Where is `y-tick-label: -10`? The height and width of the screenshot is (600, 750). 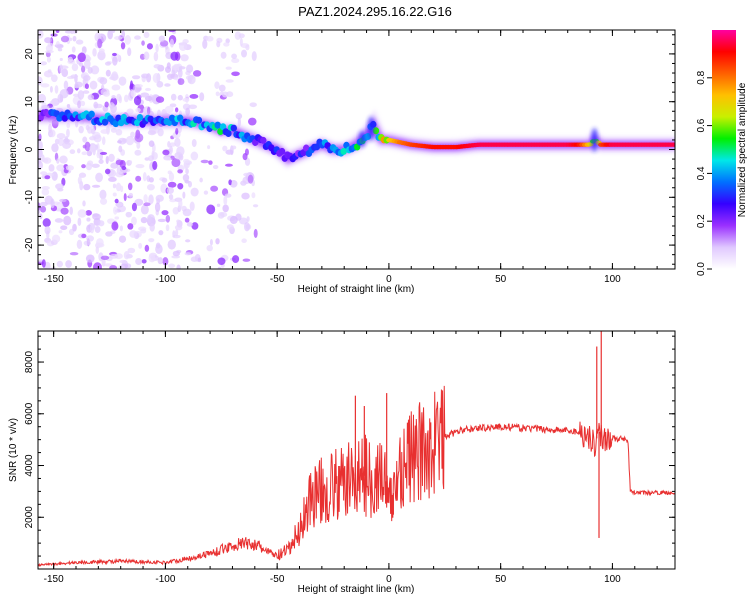 y-tick-label: -10 is located at coordinates (29, 197).